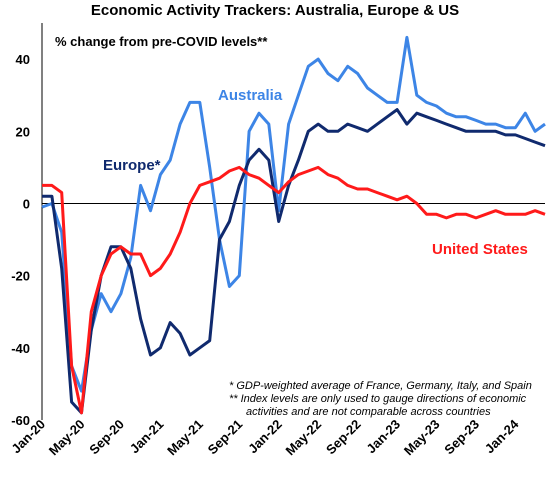 This screenshot has width=551, height=486. Describe the element at coordinates (20, 276) in the screenshot. I see `y-tick-label: -20` at that location.